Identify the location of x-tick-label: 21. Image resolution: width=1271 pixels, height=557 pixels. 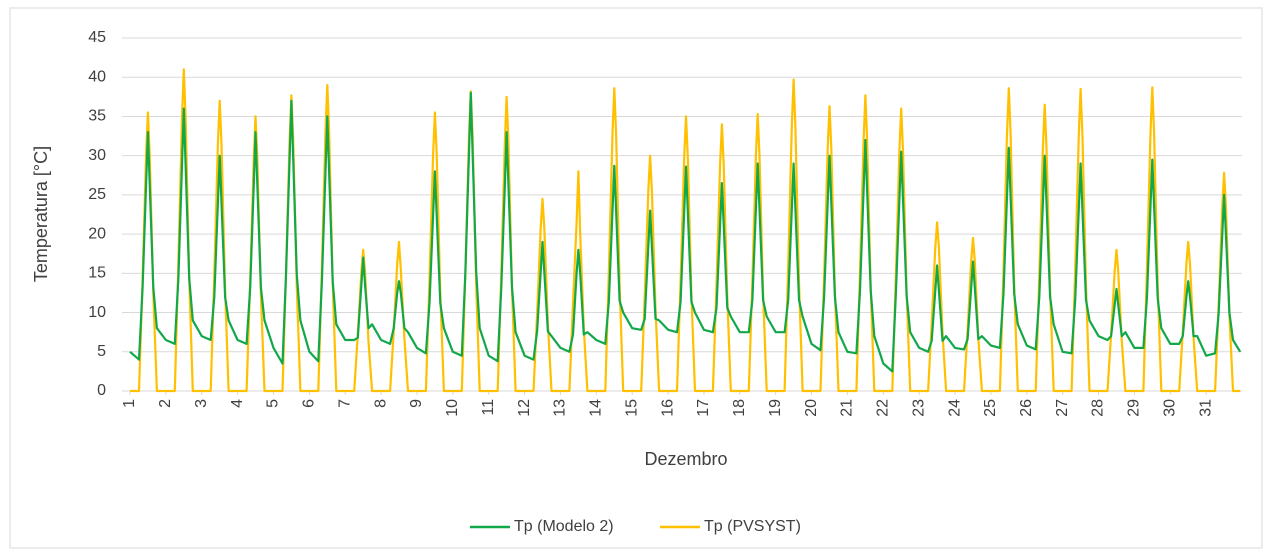
(847, 408).